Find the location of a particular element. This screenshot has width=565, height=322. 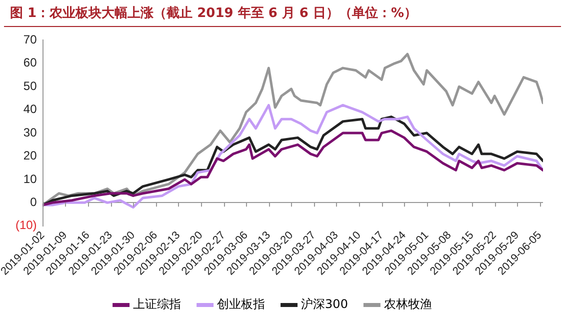

legend-label: 沪深300 is located at coordinates (324, 304).